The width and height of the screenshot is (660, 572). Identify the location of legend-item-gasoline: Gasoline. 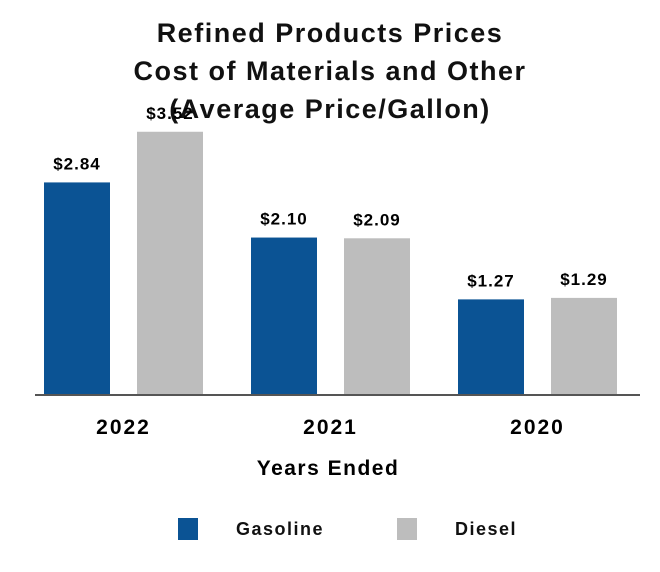
(251, 529).